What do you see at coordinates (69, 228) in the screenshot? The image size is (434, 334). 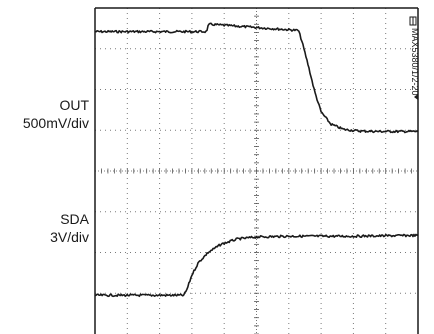 I see `sda-channel-label: SDA 3V/div` at bounding box center [69, 228].